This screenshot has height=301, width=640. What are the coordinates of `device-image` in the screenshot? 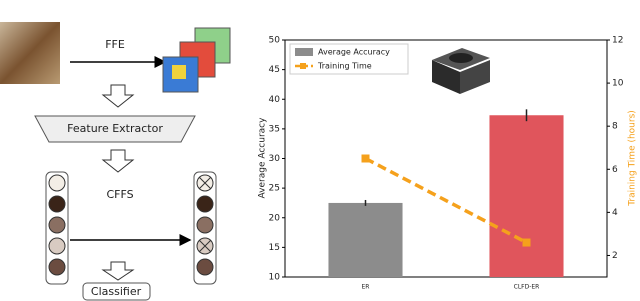 It's located at (461, 71).